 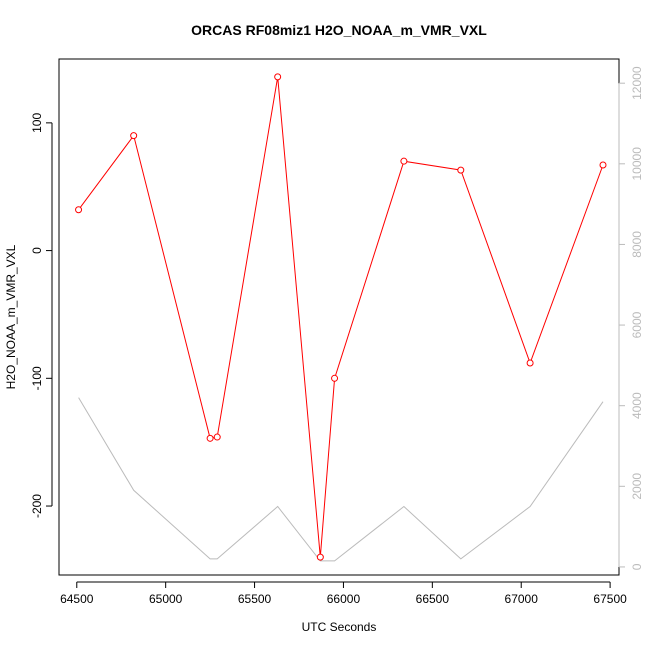 What do you see at coordinates (37, 250) in the screenshot?
I see `y-tick-label: 0` at bounding box center [37, 250].